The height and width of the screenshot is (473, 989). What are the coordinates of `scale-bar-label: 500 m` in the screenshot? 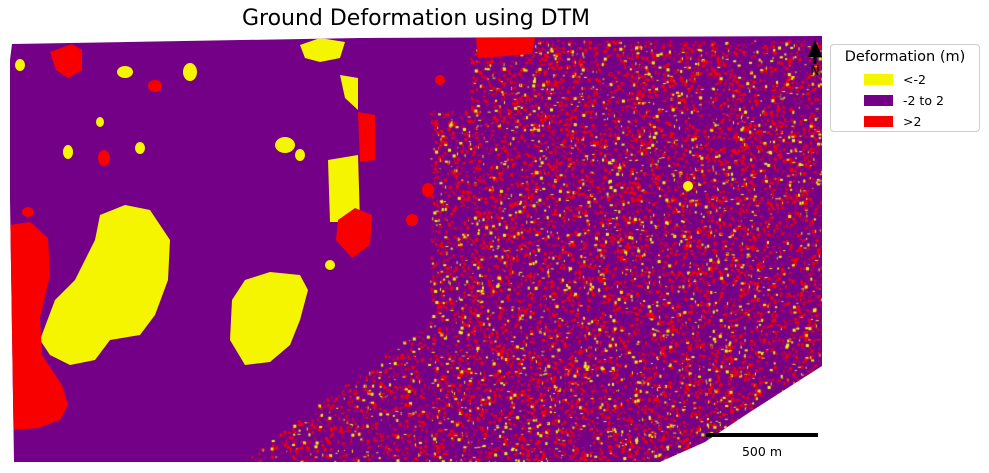 It's located at (761, 451).